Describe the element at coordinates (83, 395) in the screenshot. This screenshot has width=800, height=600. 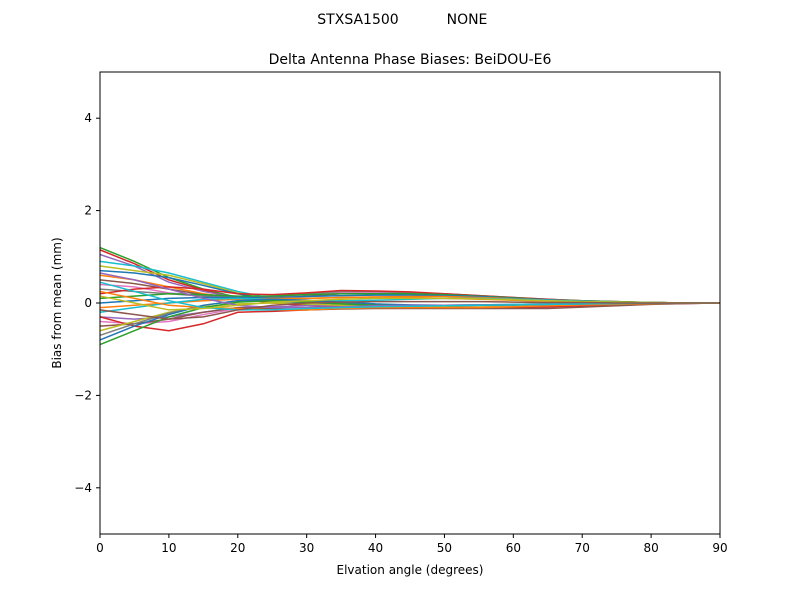
I see `y-tick-label: −2` at that location.